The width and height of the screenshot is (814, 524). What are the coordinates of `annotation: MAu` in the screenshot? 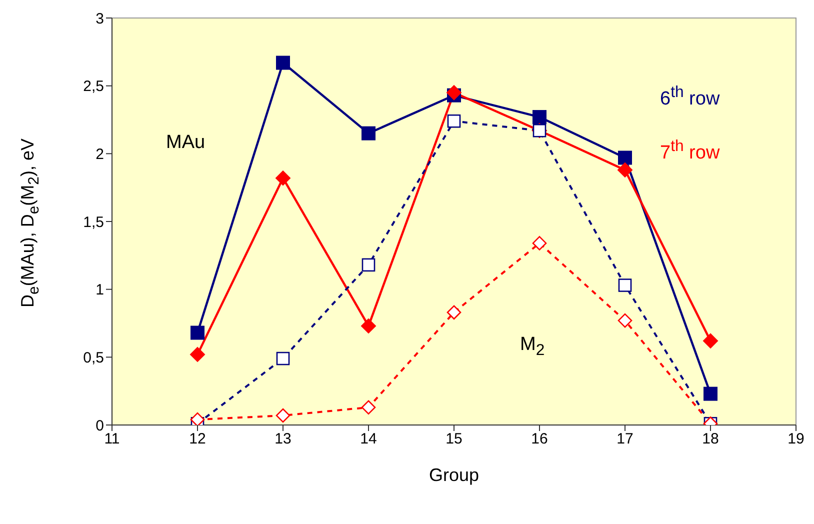 It's located at (186, 143).